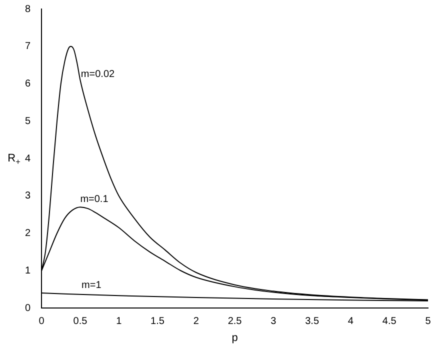 The width and height of the screenshot is (436, 346). I want to click on x-tick-label: 2, so click(196, 321).